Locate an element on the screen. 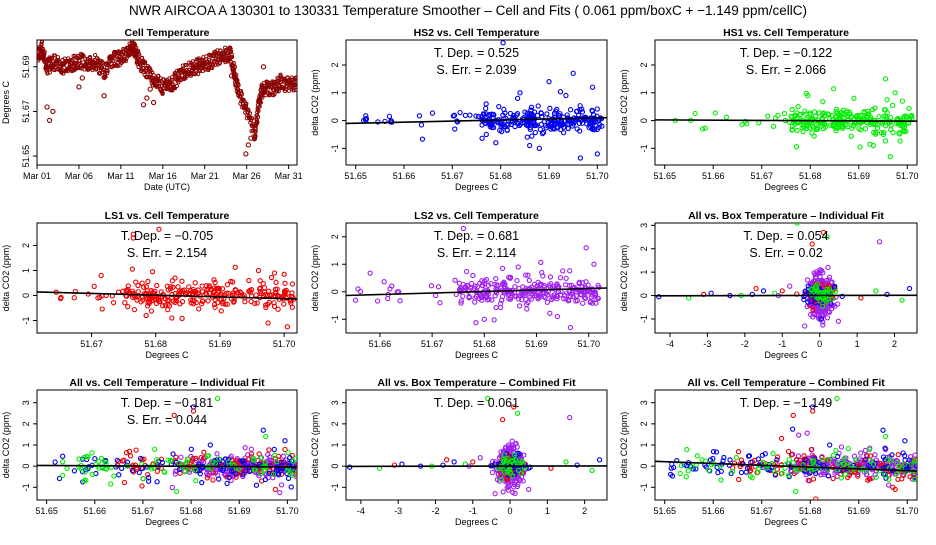 This screenshot has width=936, height=545. y-tick-label: 0 is located at coordinates (335, 120).